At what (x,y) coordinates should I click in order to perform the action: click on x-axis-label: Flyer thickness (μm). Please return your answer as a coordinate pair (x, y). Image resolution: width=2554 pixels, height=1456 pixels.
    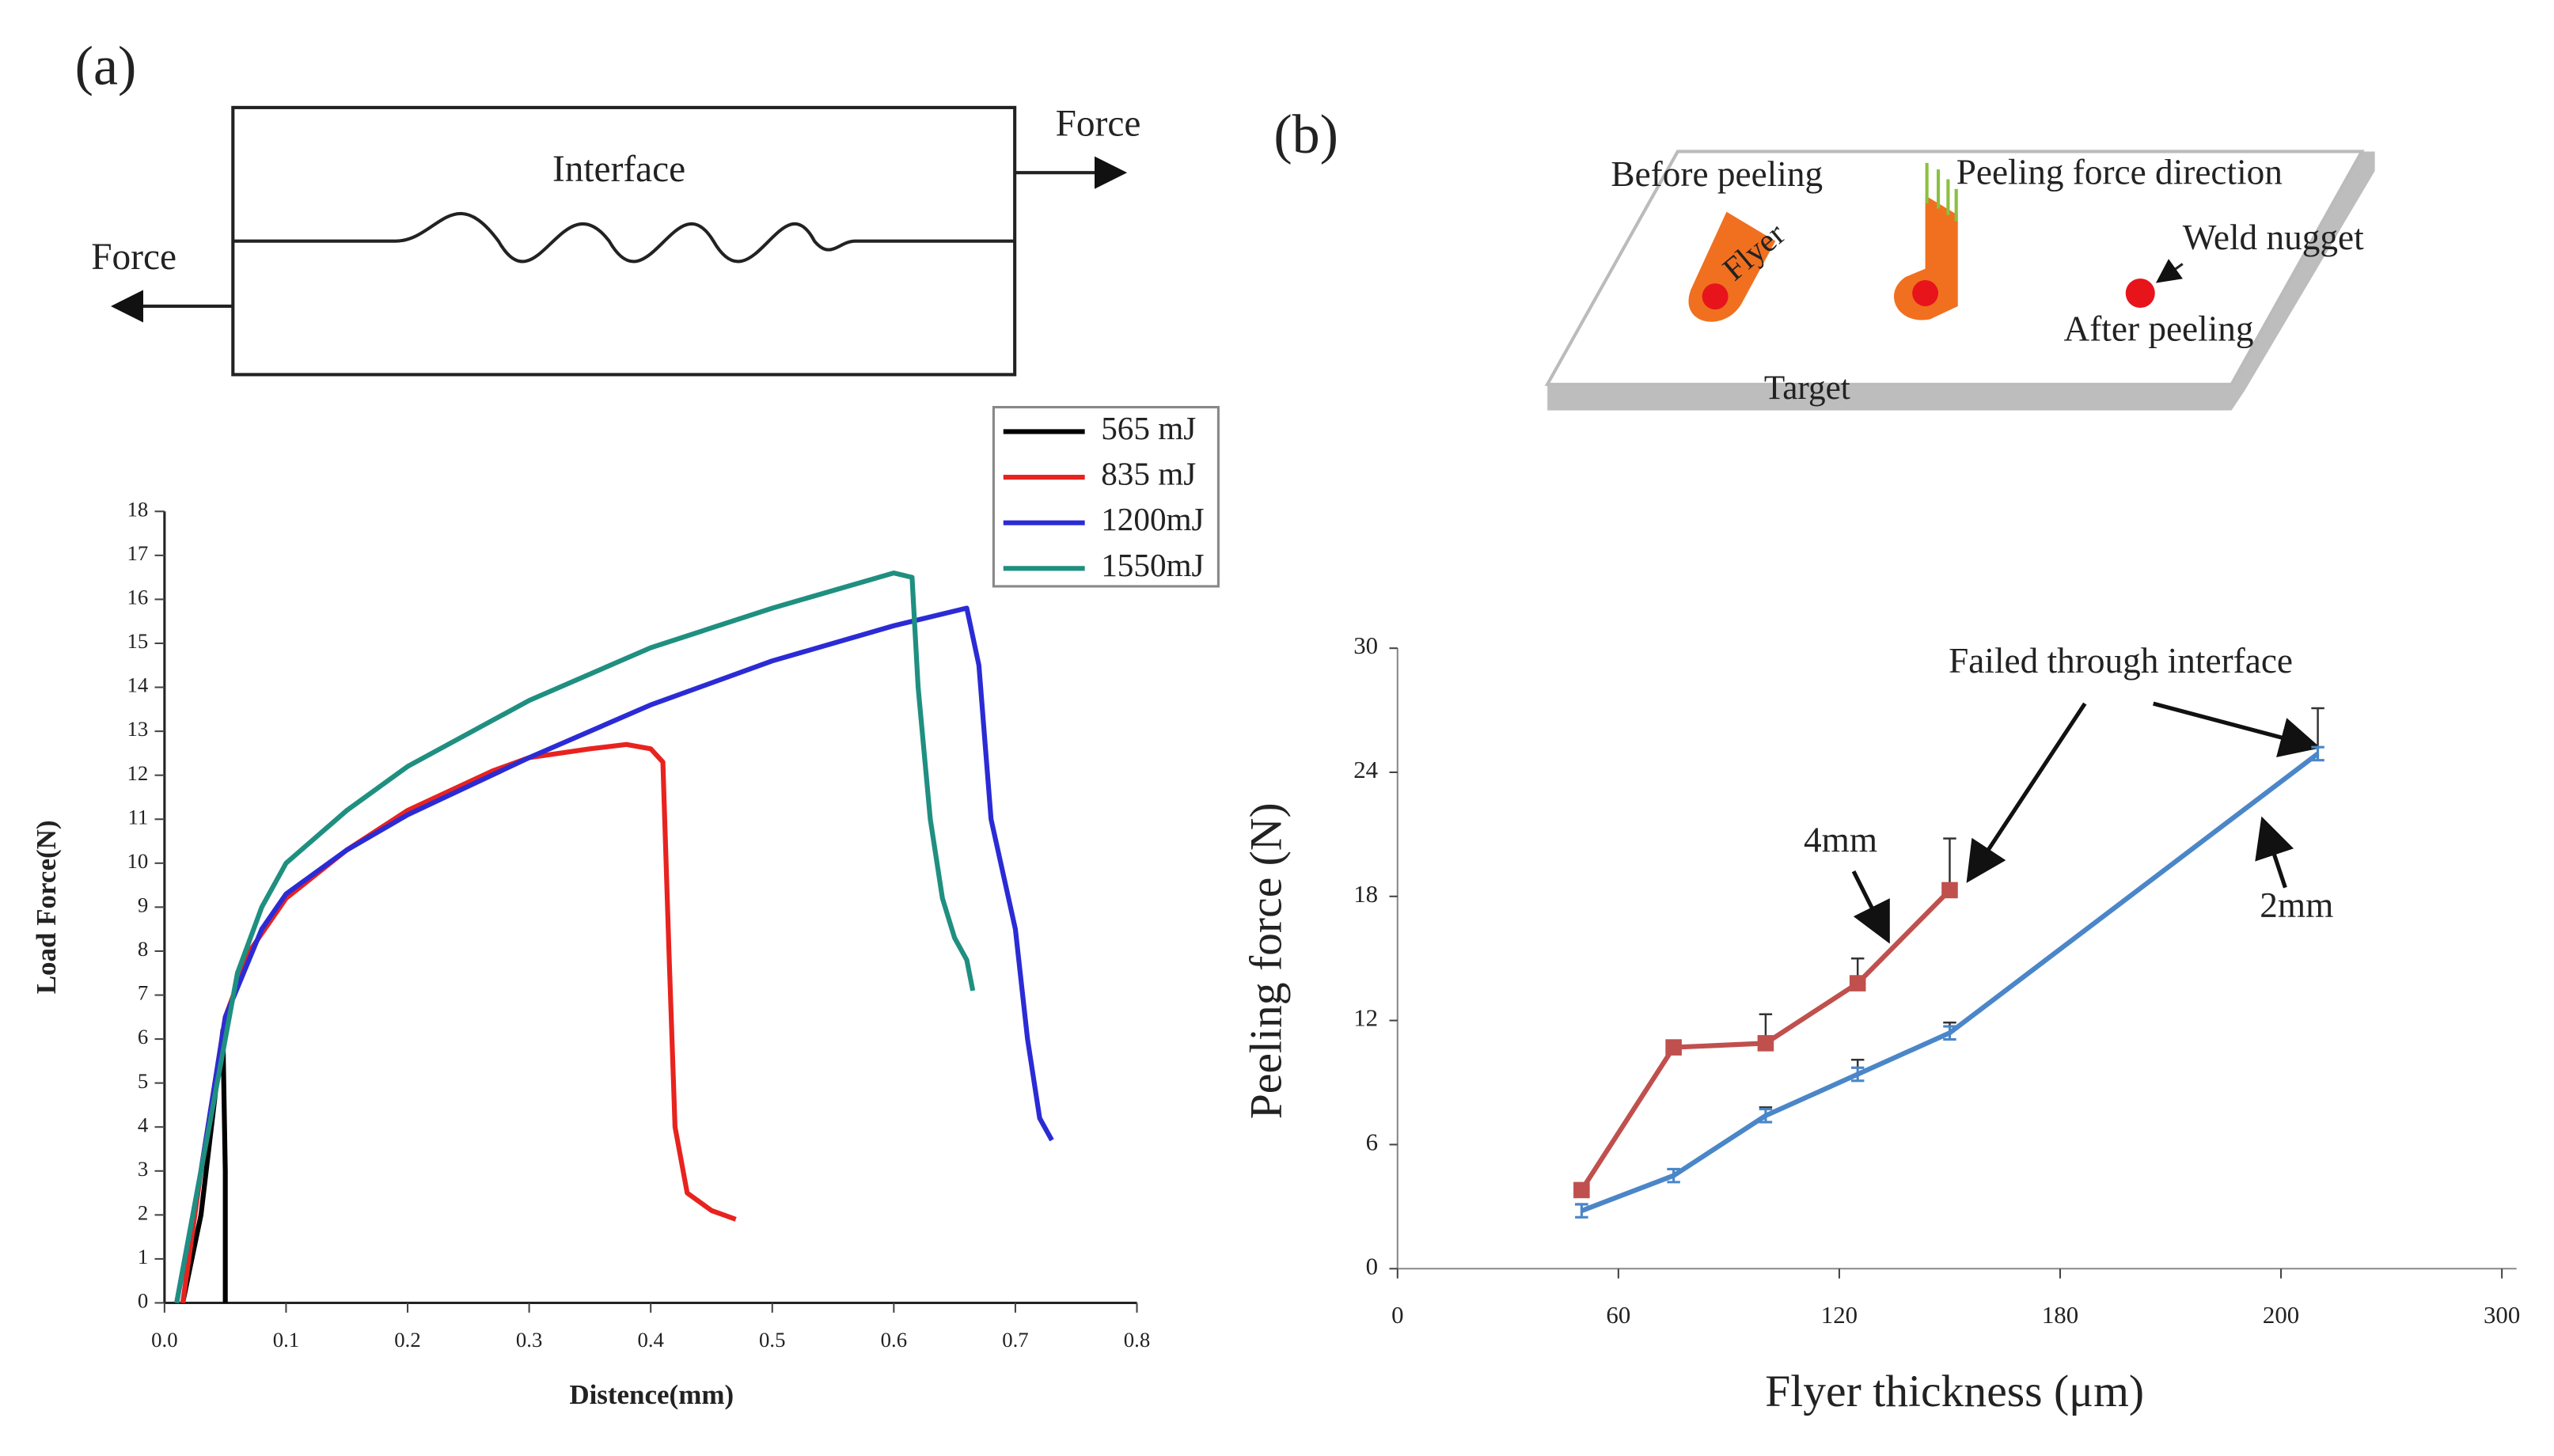
    Looking at the image, I should click on (1954, 1391).